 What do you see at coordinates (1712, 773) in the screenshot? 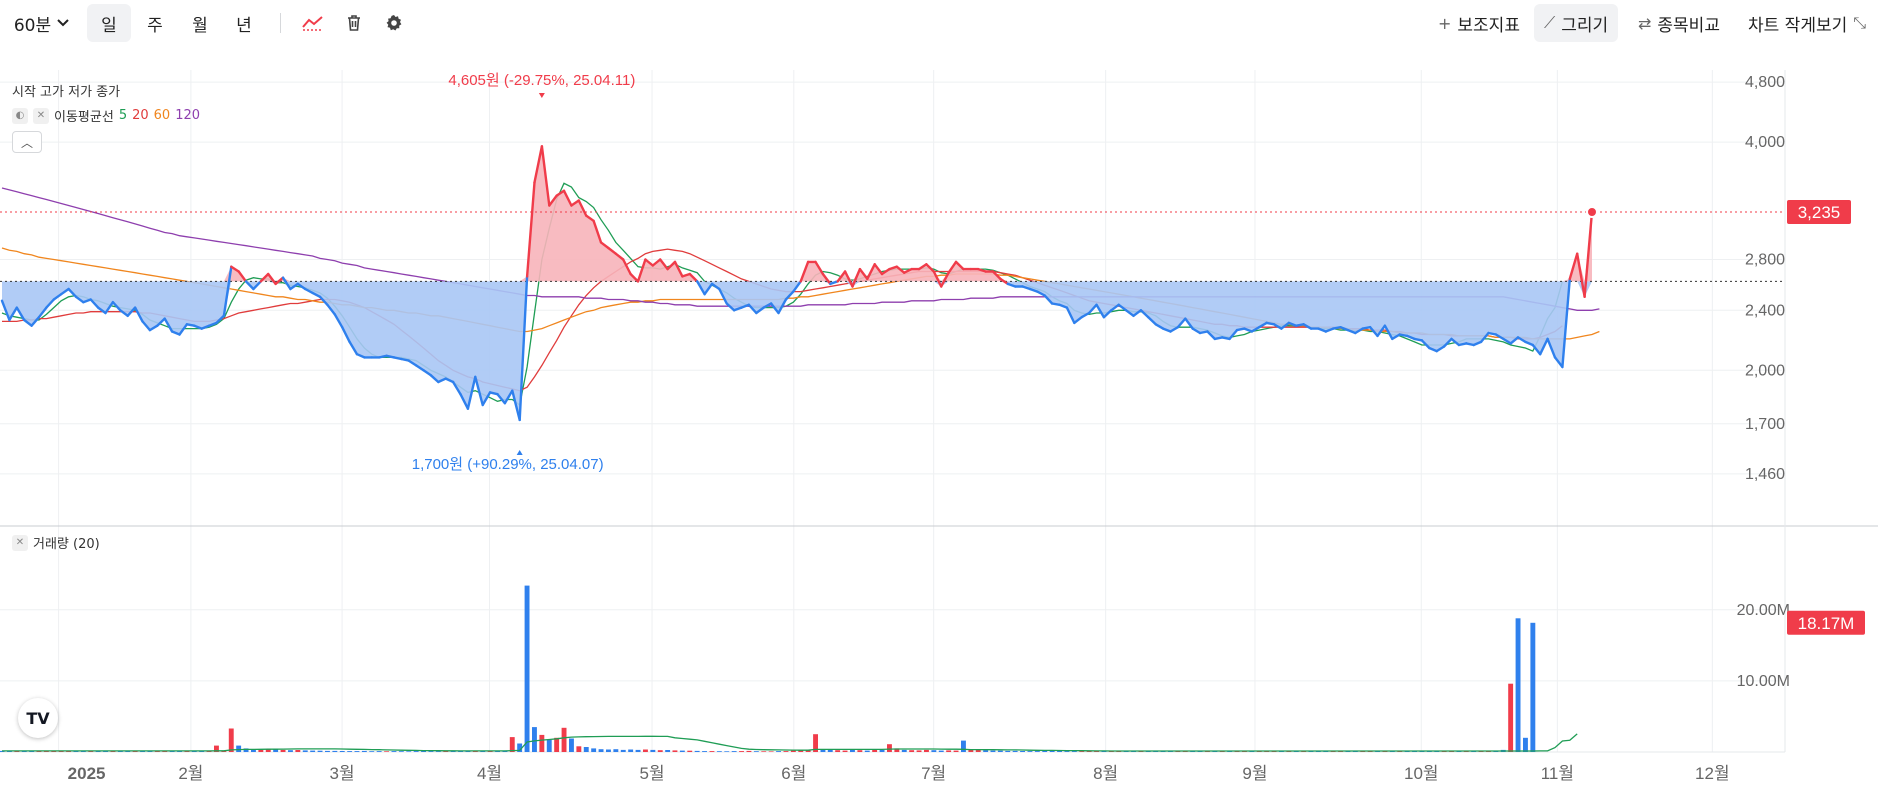
I see `time-axis-tick-label: 12월` at bounding box center [1712, 773].